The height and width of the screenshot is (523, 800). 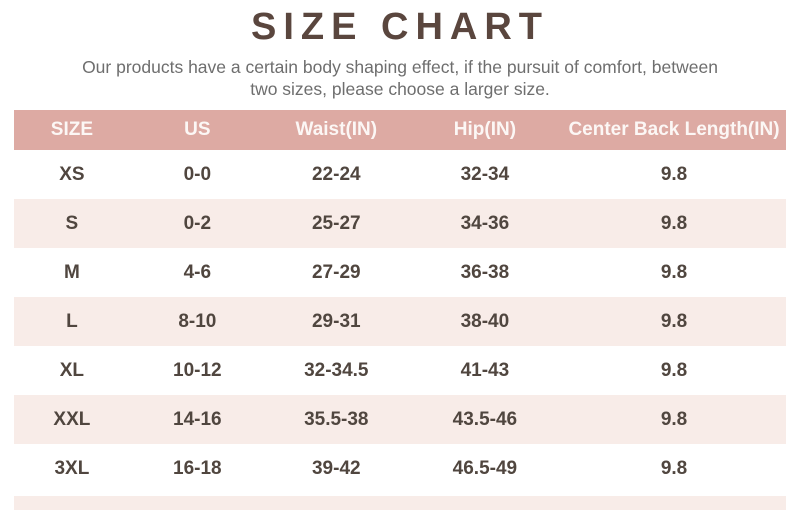 I want to click on cell-size: 3XL, so click(x=72, y=468).